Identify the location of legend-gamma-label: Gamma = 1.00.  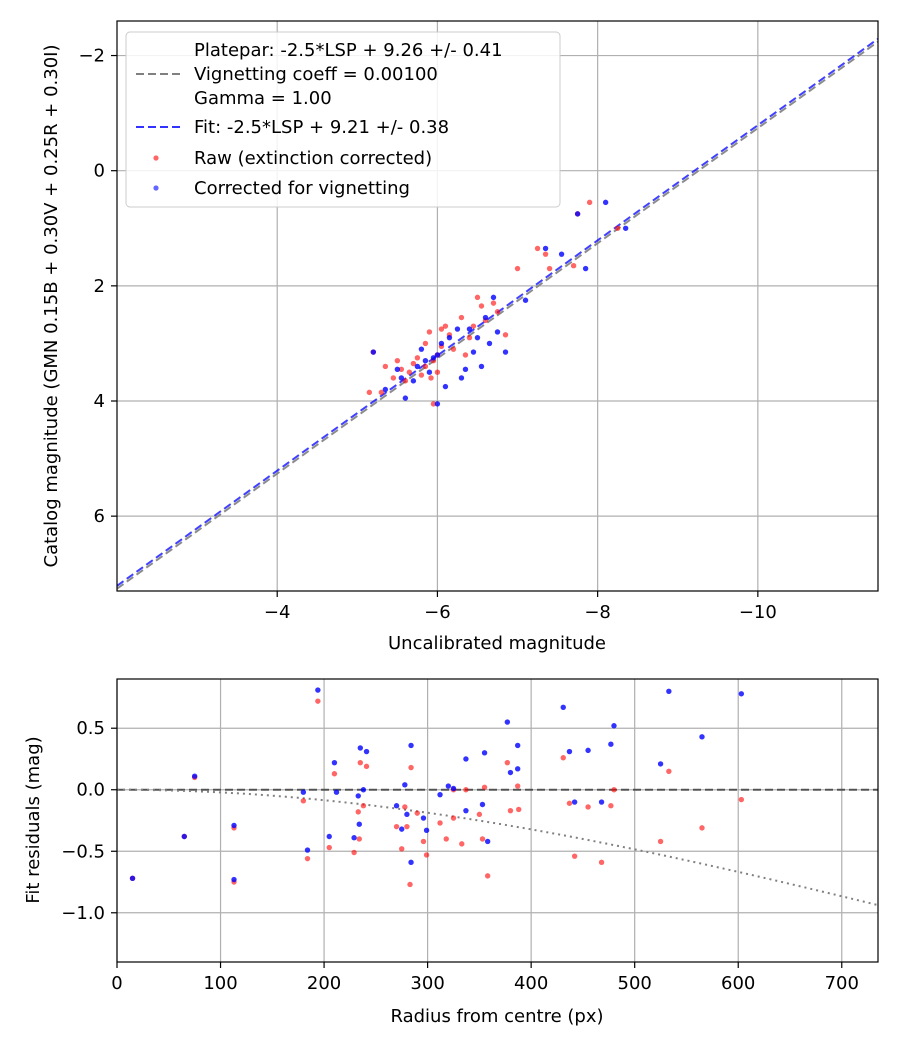
(263, 98).